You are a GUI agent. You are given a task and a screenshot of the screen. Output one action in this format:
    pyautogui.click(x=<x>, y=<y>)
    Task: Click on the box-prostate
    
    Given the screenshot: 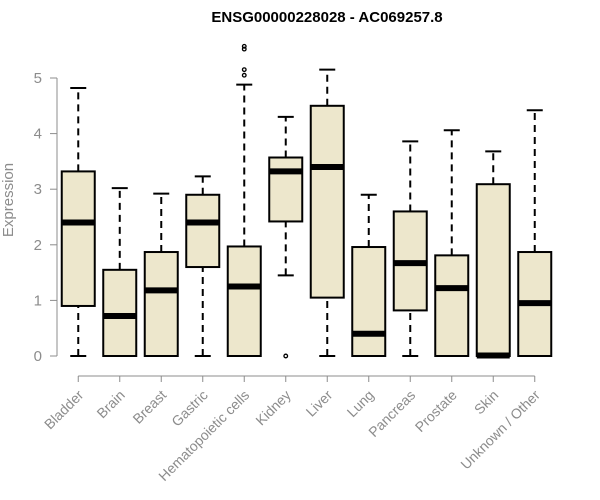 What is the action you would take?
    pyautogui.click(x=452, y=243)
    